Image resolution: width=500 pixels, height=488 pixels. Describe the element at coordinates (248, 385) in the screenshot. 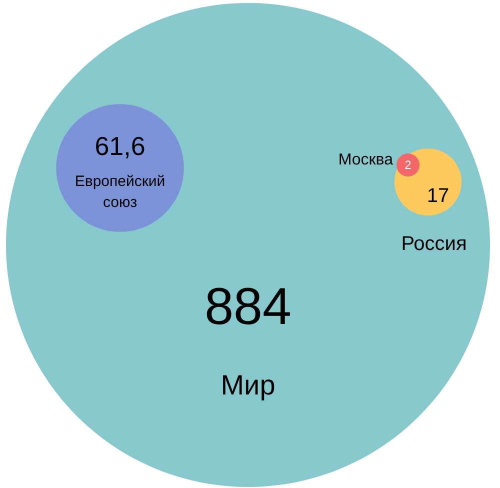

I see `category-label: Мир` at that location.